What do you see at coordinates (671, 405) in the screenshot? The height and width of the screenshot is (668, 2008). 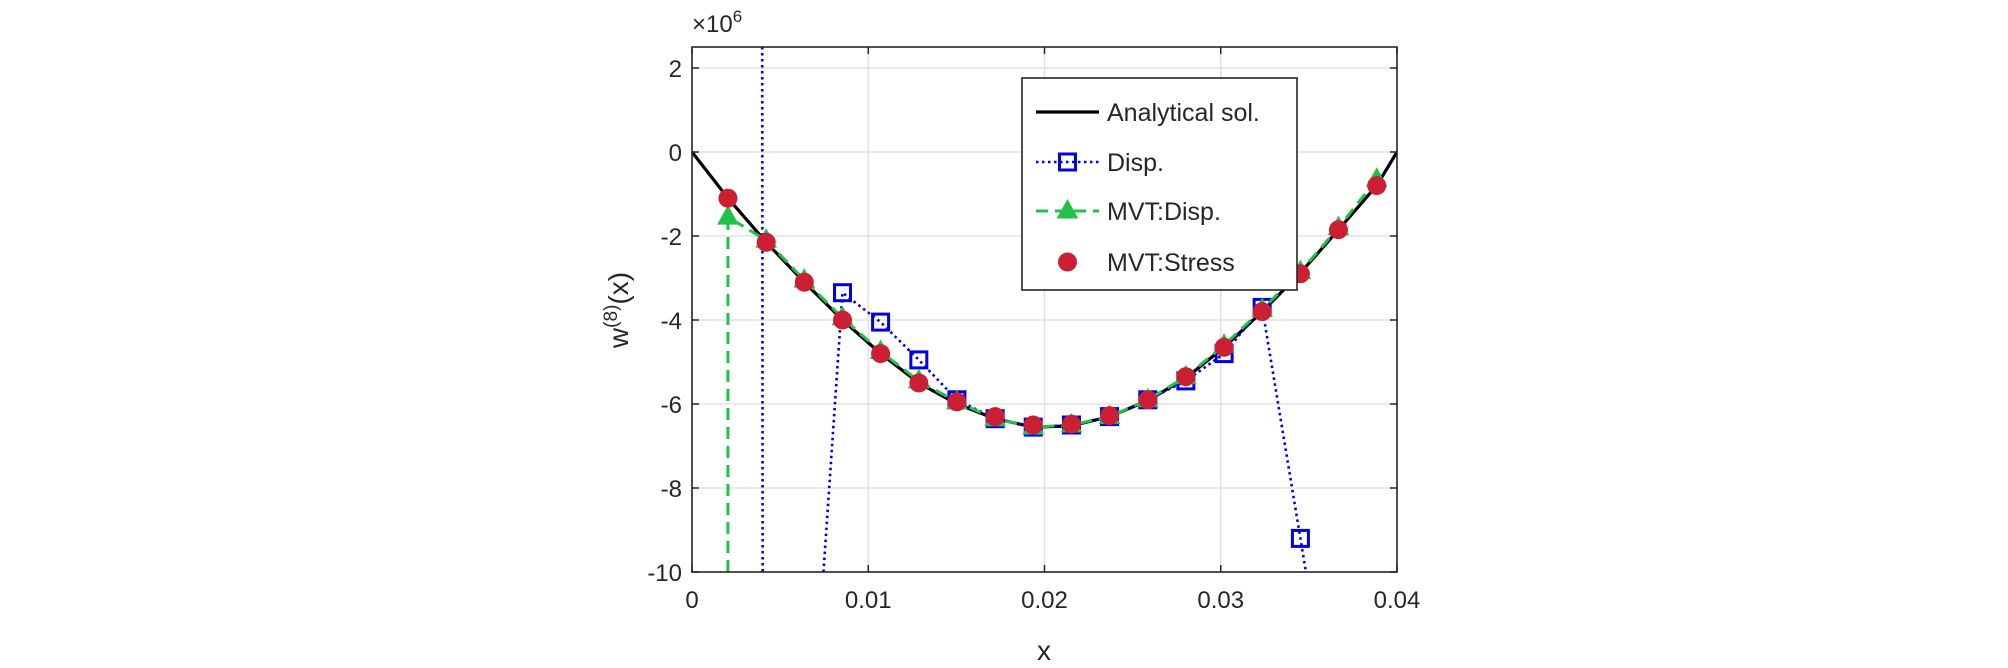 I see `y-tick-label: -6` at bounding box center [671, 405].